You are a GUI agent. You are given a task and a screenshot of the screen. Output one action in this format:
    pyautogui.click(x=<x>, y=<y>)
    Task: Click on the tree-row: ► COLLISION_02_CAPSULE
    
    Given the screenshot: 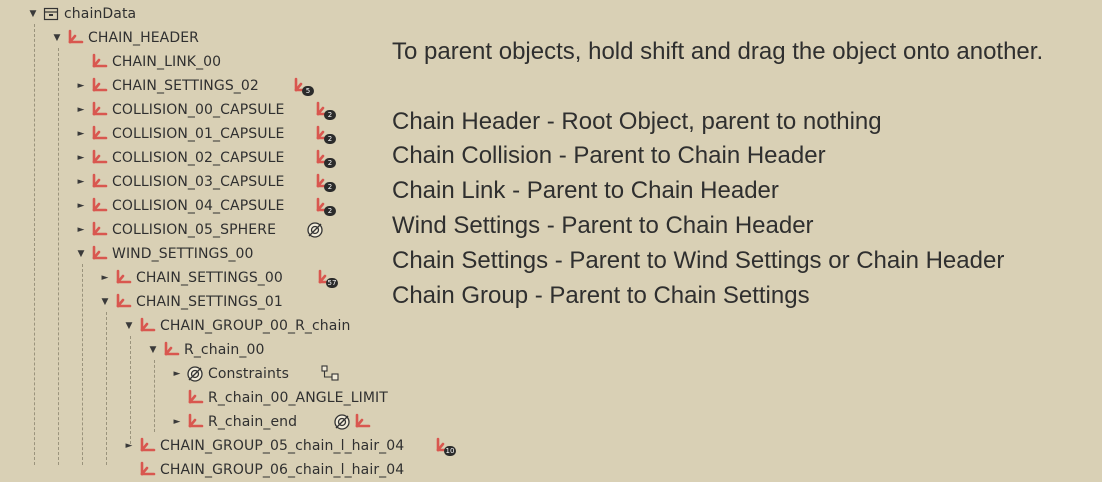 What is the action you would take?
    pyautogui.click(x=179, y=158)
    